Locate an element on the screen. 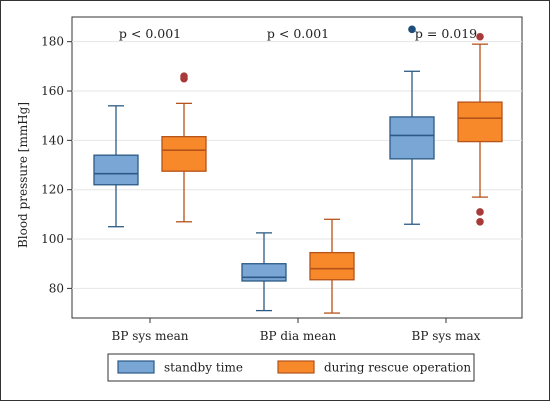 Image resolution: width=550 pixels, height=401 pixels. x-tick-label: BP sys max is located at coordinates (446, 336).